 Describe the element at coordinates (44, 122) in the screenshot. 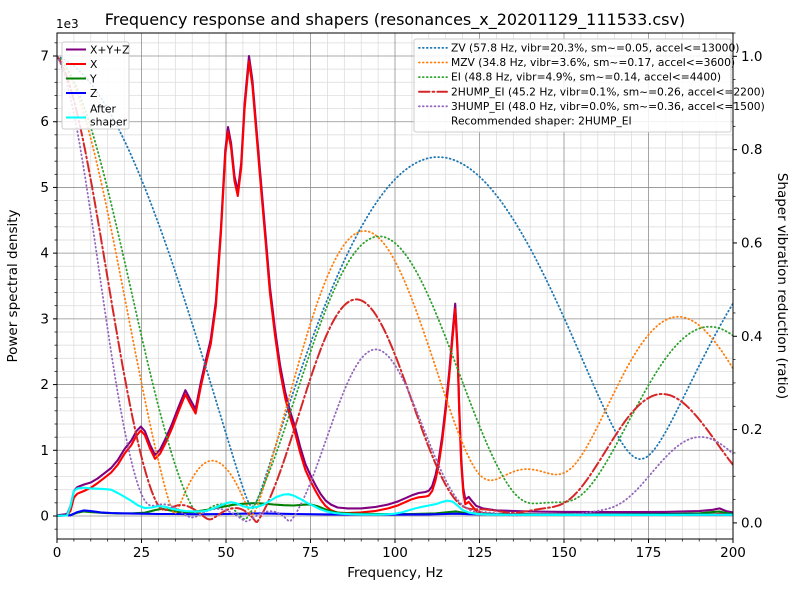

I see `y-tick-label-left: 6` at that location.